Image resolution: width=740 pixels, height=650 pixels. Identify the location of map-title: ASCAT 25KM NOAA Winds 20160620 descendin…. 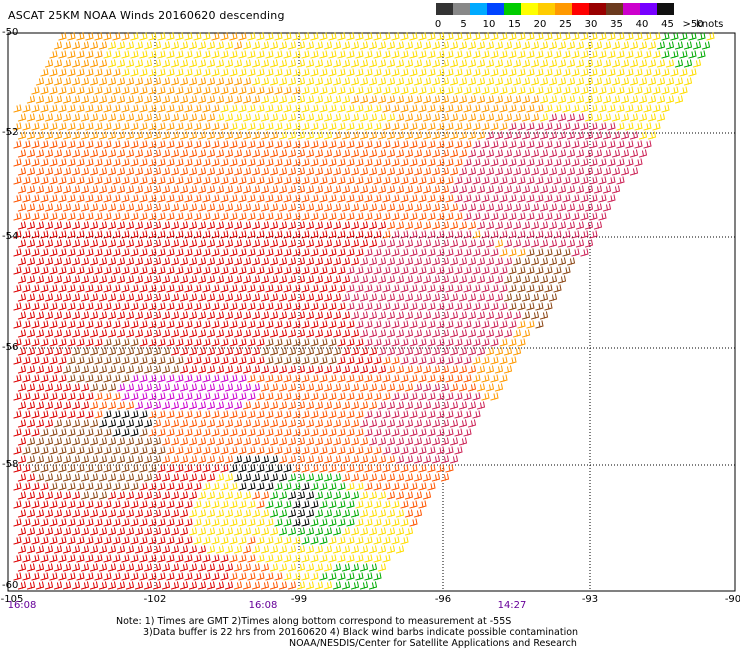
(146, 15).